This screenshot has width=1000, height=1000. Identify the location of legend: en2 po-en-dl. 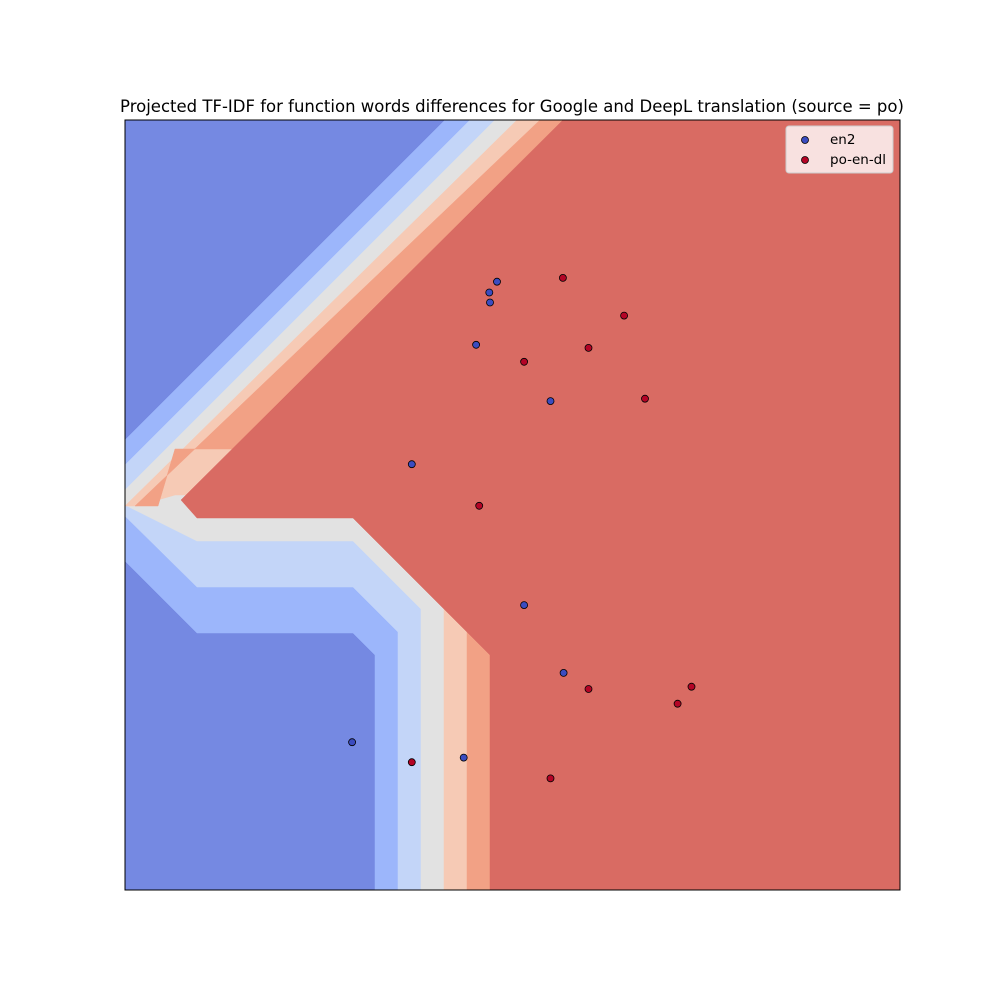
(839, 149).